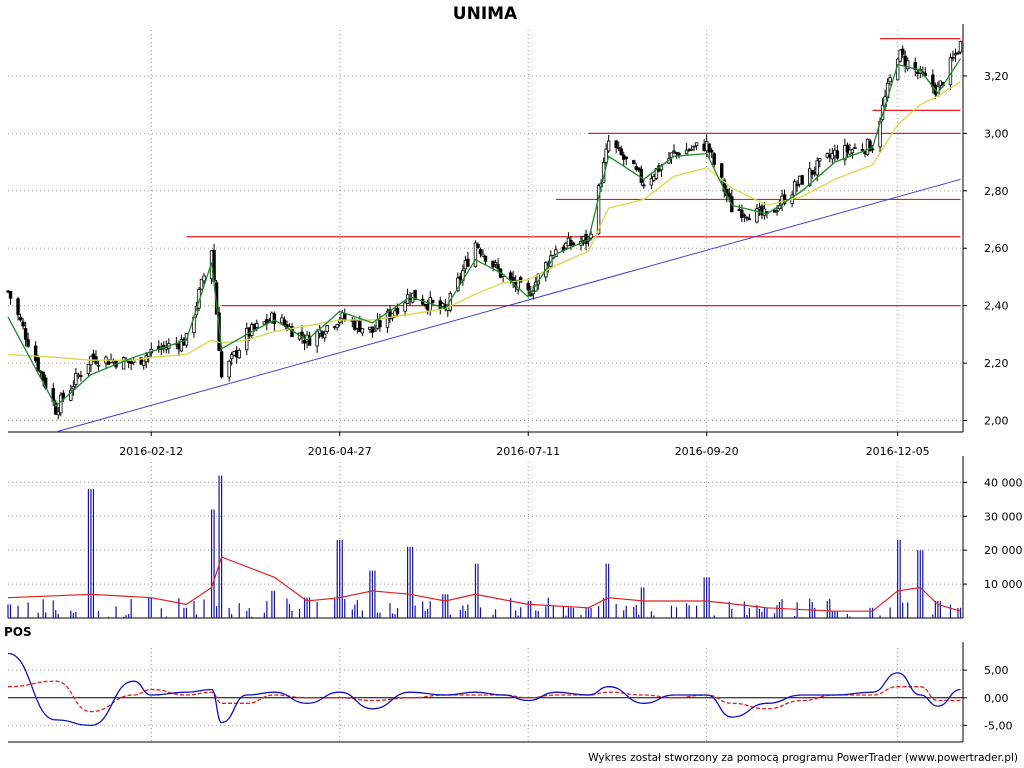  I want to click on pos-lines, so click(484, 689).